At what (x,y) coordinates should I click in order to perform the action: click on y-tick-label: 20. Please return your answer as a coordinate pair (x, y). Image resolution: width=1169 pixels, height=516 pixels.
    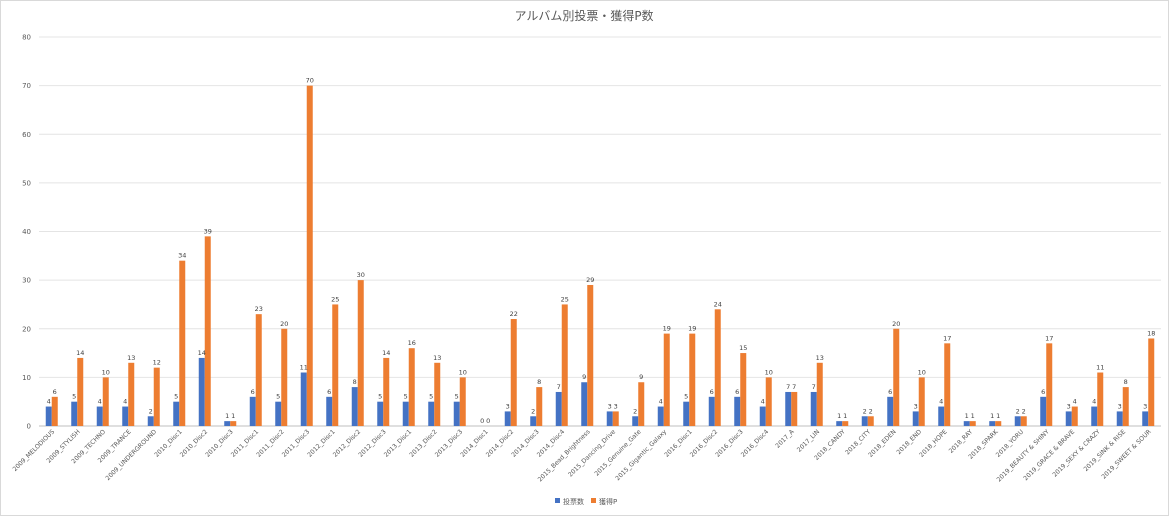
    Looking at the image, I should click on (26, 329).